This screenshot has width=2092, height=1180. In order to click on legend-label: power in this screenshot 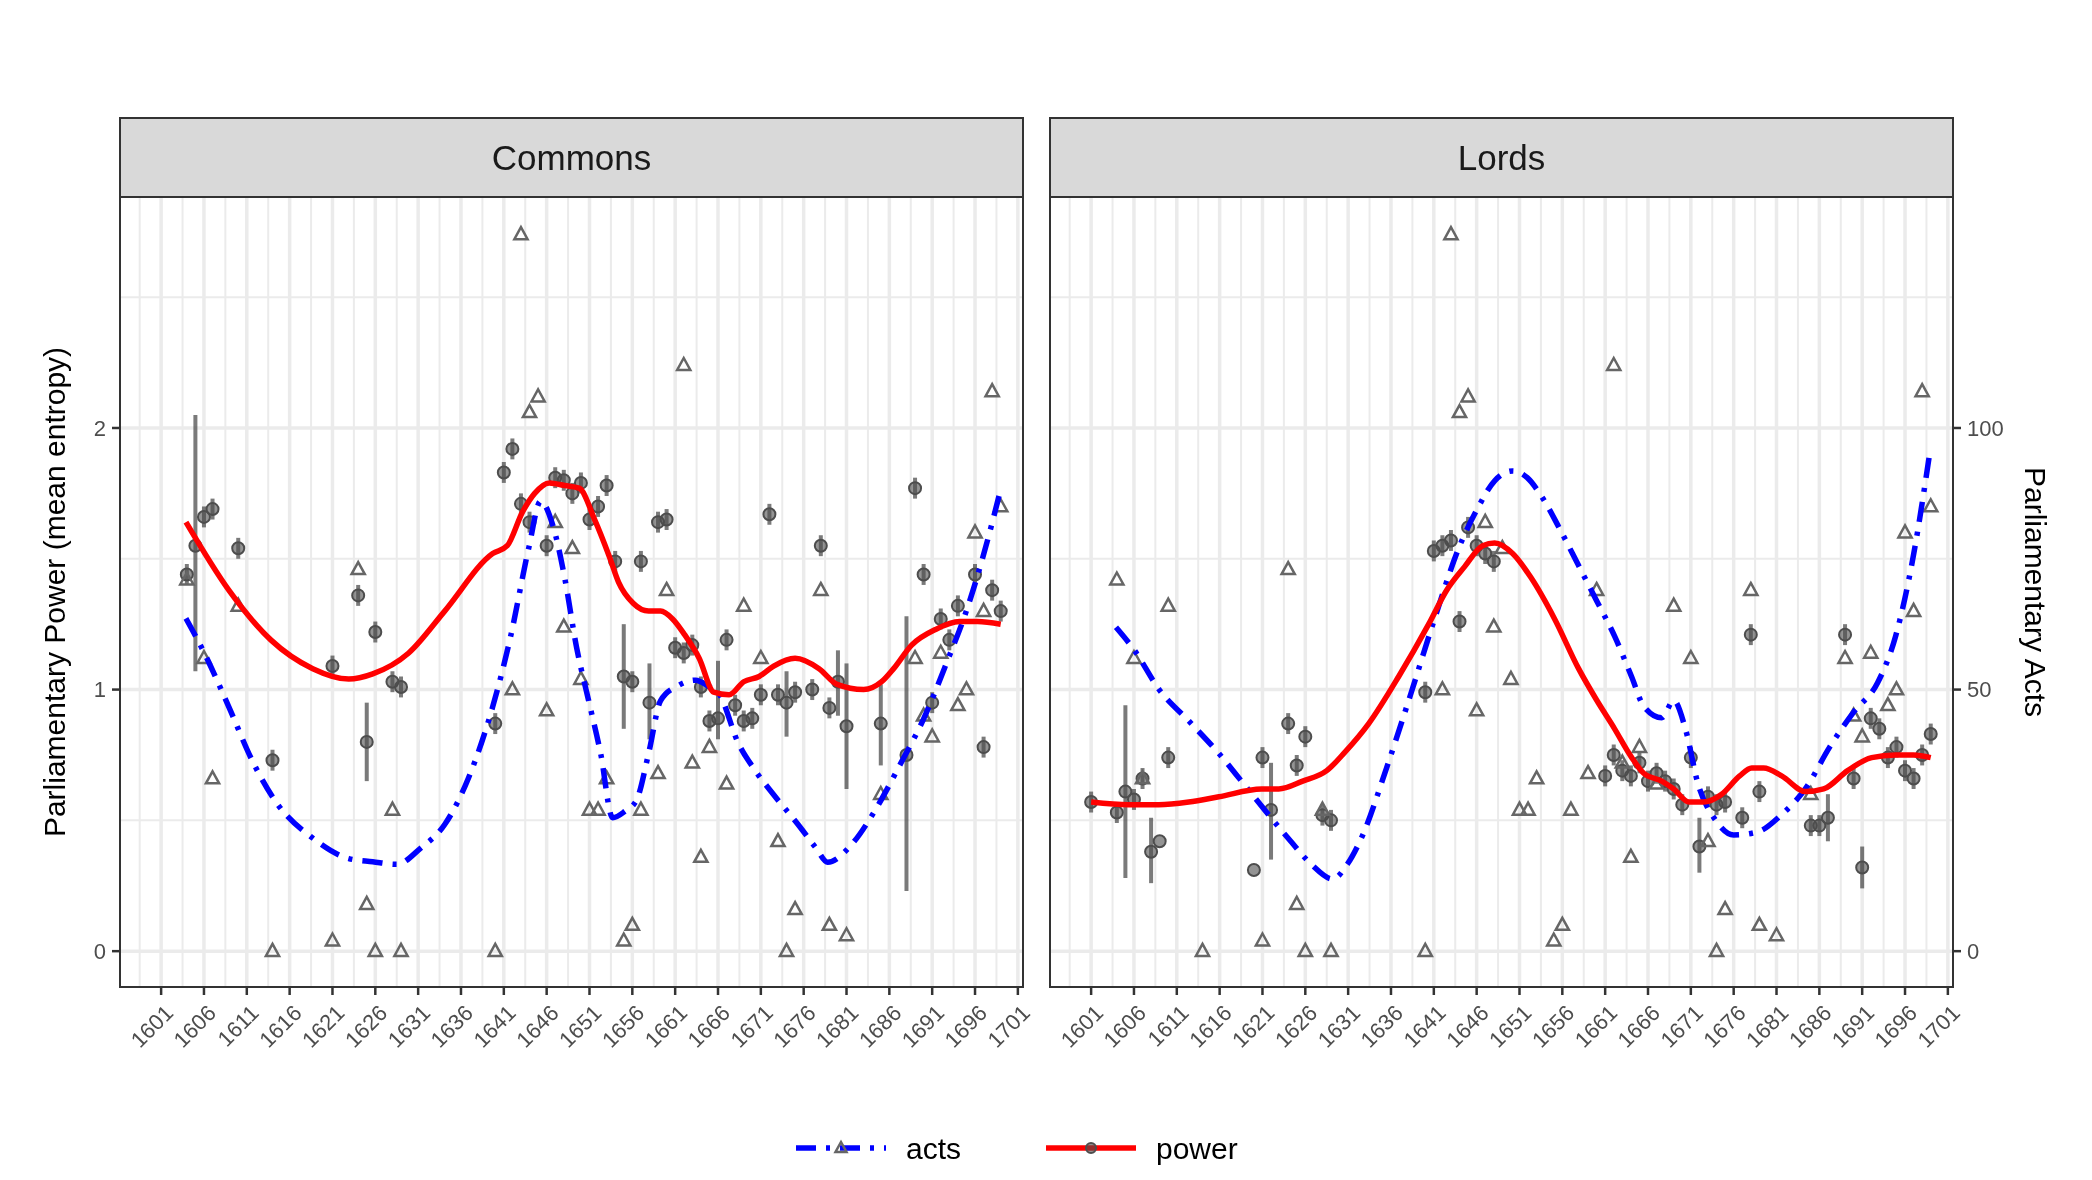, I will do `click(1197, 1148)`.